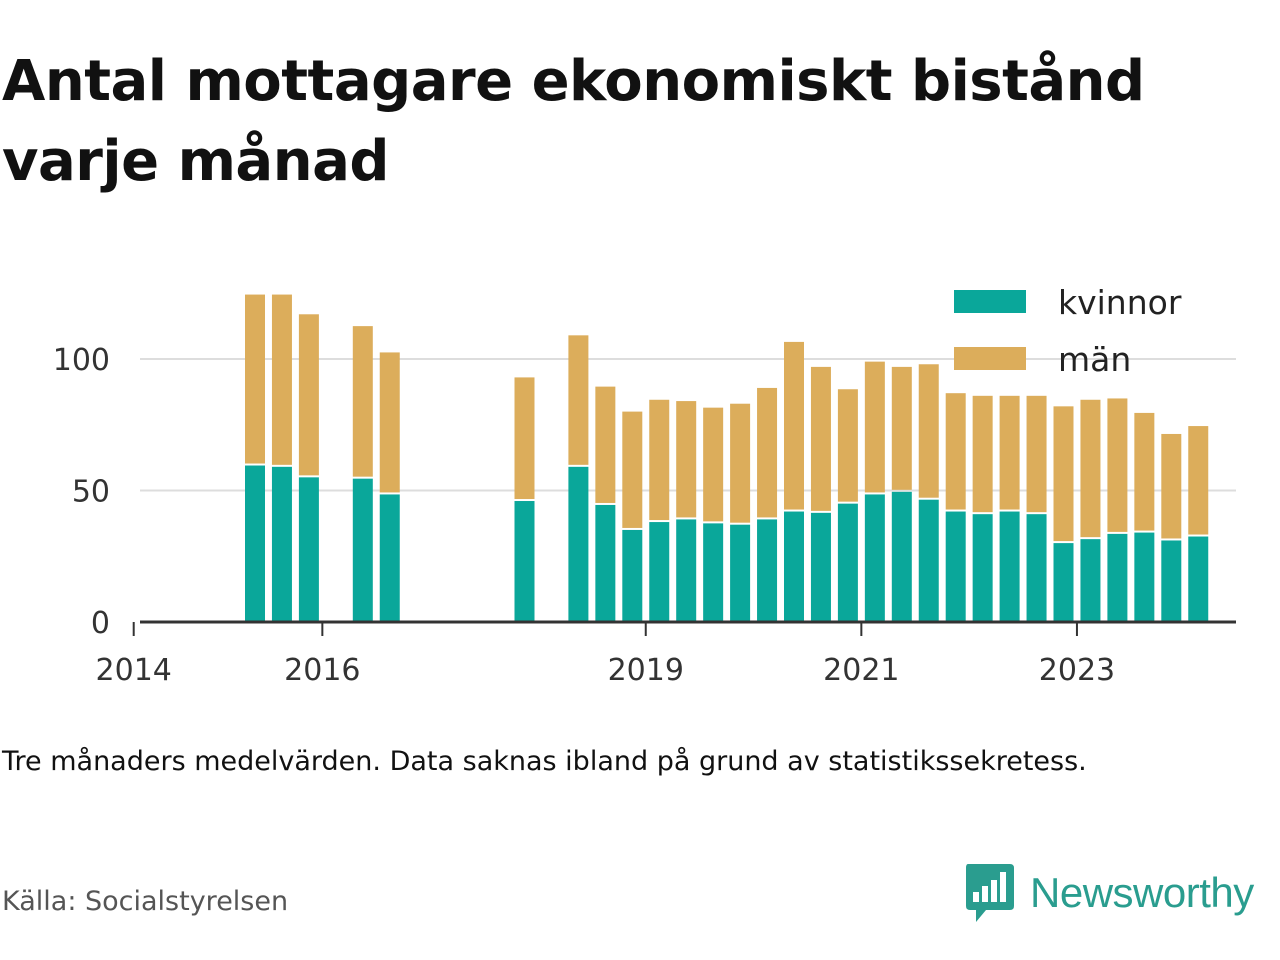  What do you see at coordinates (990, 893) in the screenshot?
I see `newsworthy-logo-icon` at bounding box center [990, 893].